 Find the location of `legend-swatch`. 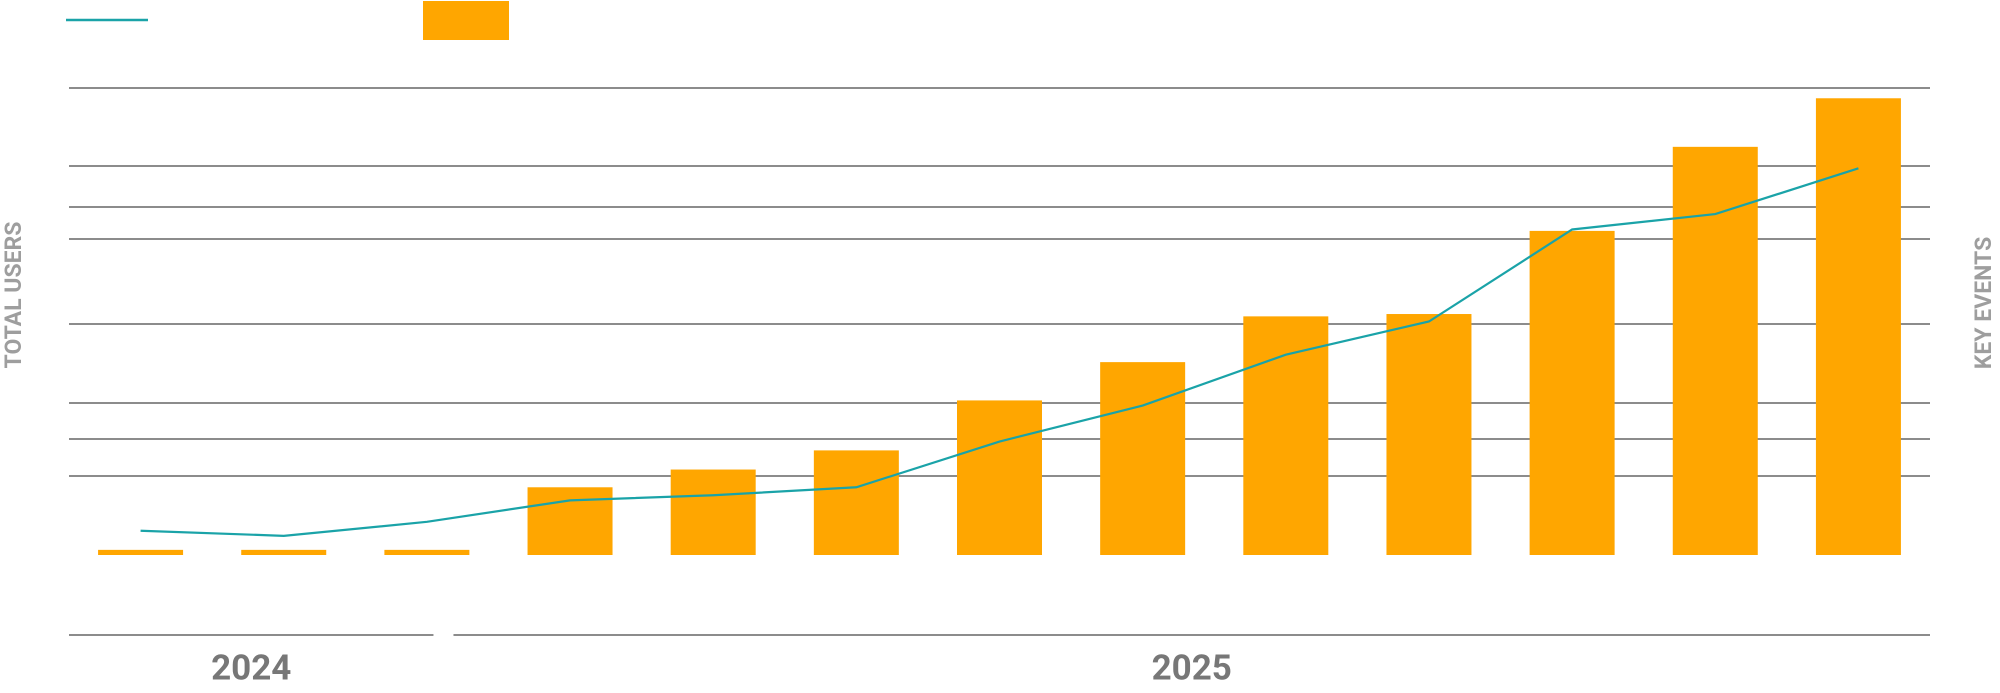

legend-swatch is located at coordinates (466, 20).